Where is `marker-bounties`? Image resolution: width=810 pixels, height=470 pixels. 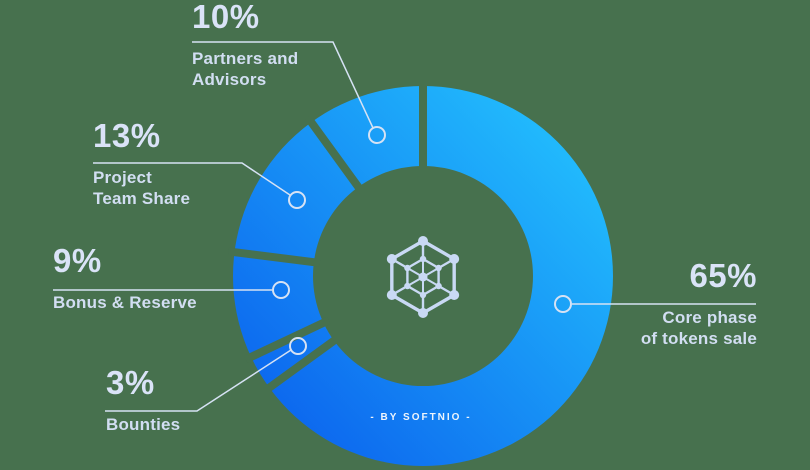 marker-bounties is located at coordinates (298, 346).